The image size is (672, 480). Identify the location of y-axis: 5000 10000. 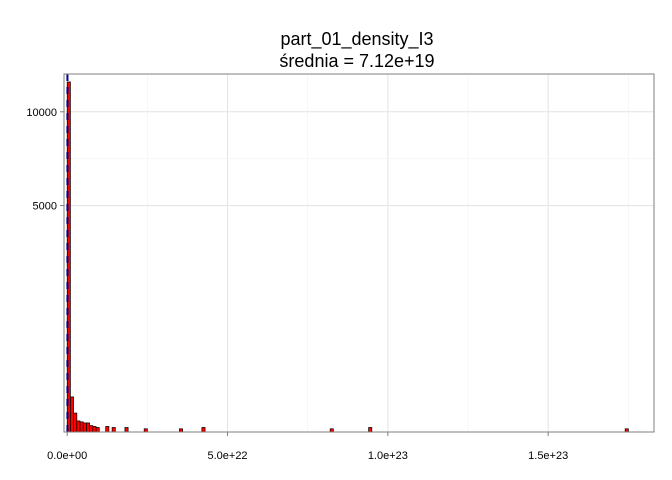
(45, 160).